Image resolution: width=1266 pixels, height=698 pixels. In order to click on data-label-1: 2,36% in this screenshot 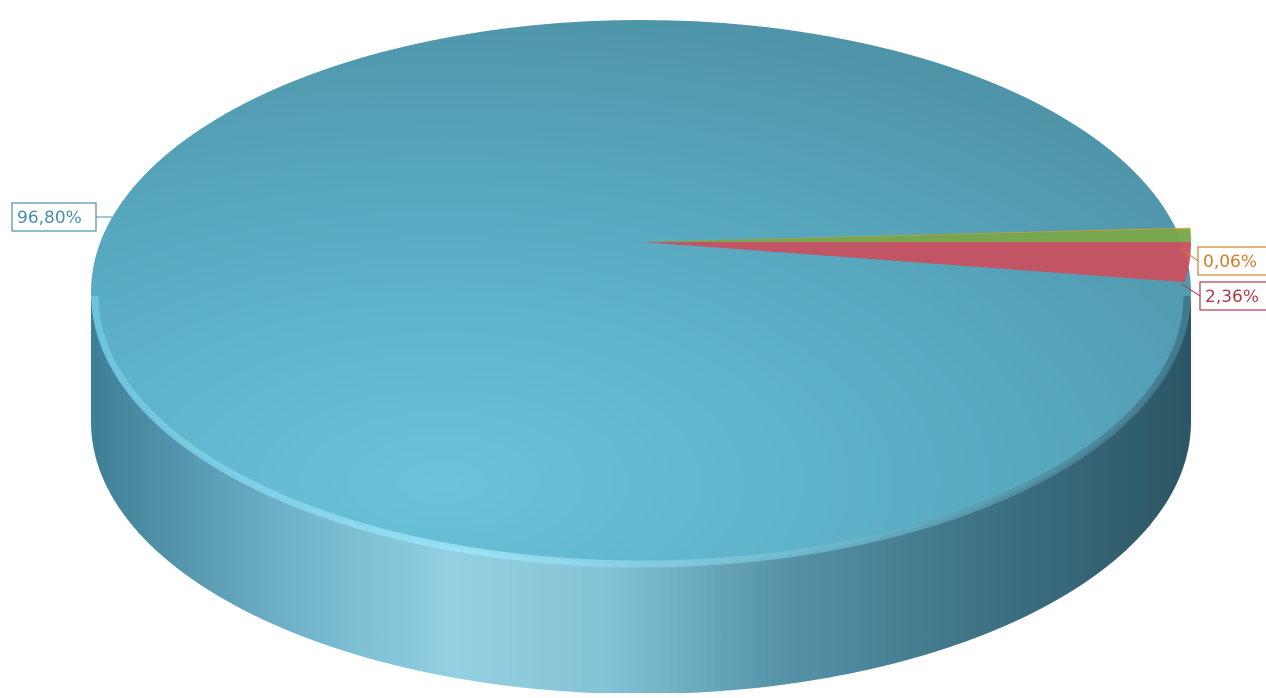, I will do `click(1232, 297)`.